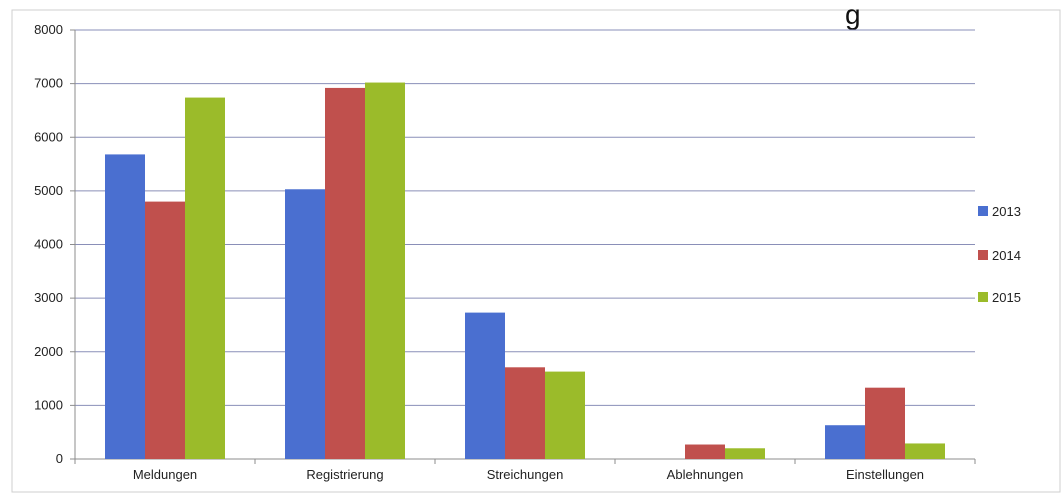  I want to click on bar-2014-registrierung, so click(345, 273).